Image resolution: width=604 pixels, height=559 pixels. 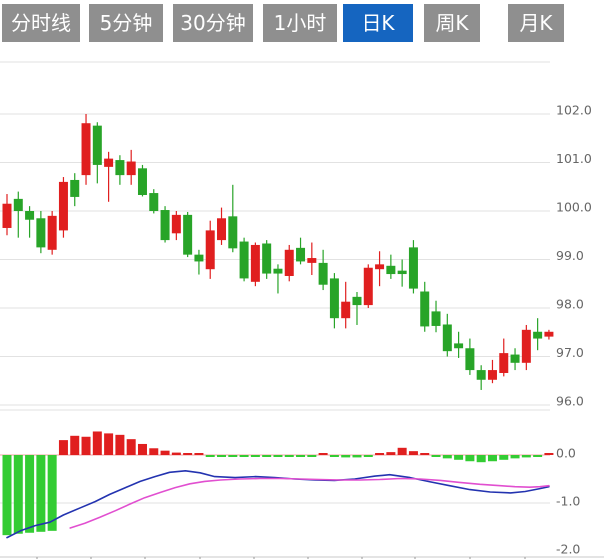 What do you see at coordinates (536, 23) in the screenshot?
I see `tab-monthly-k: 月K` at bounding box center [536, 23].